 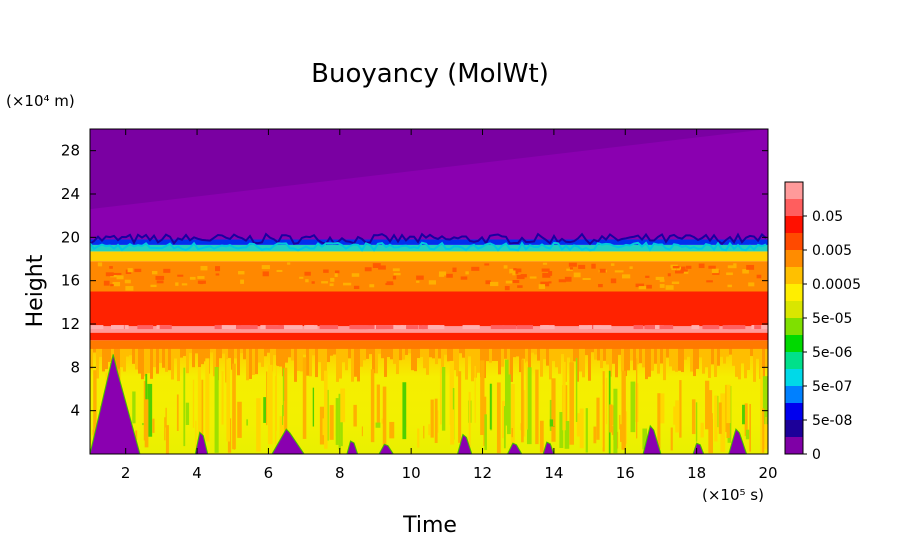 What do you see at coordinates (430, 74) in the screenshot?
I see `chart-title: Buoyancy (MolWt)` at bounding box center [430, 74].